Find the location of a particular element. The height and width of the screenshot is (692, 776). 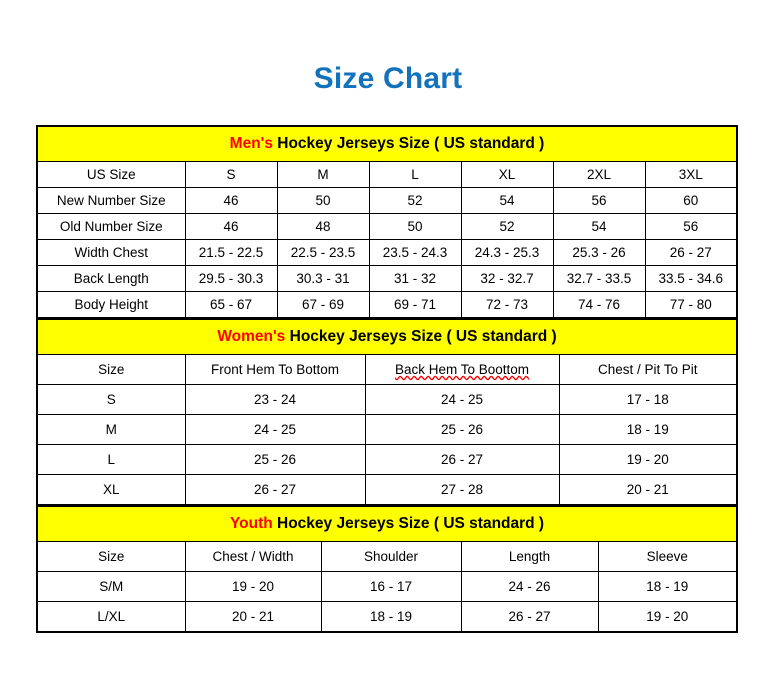

table-row: L 25 - 26 26 - 27 19 - 20 is located at coordinates (387, 459).